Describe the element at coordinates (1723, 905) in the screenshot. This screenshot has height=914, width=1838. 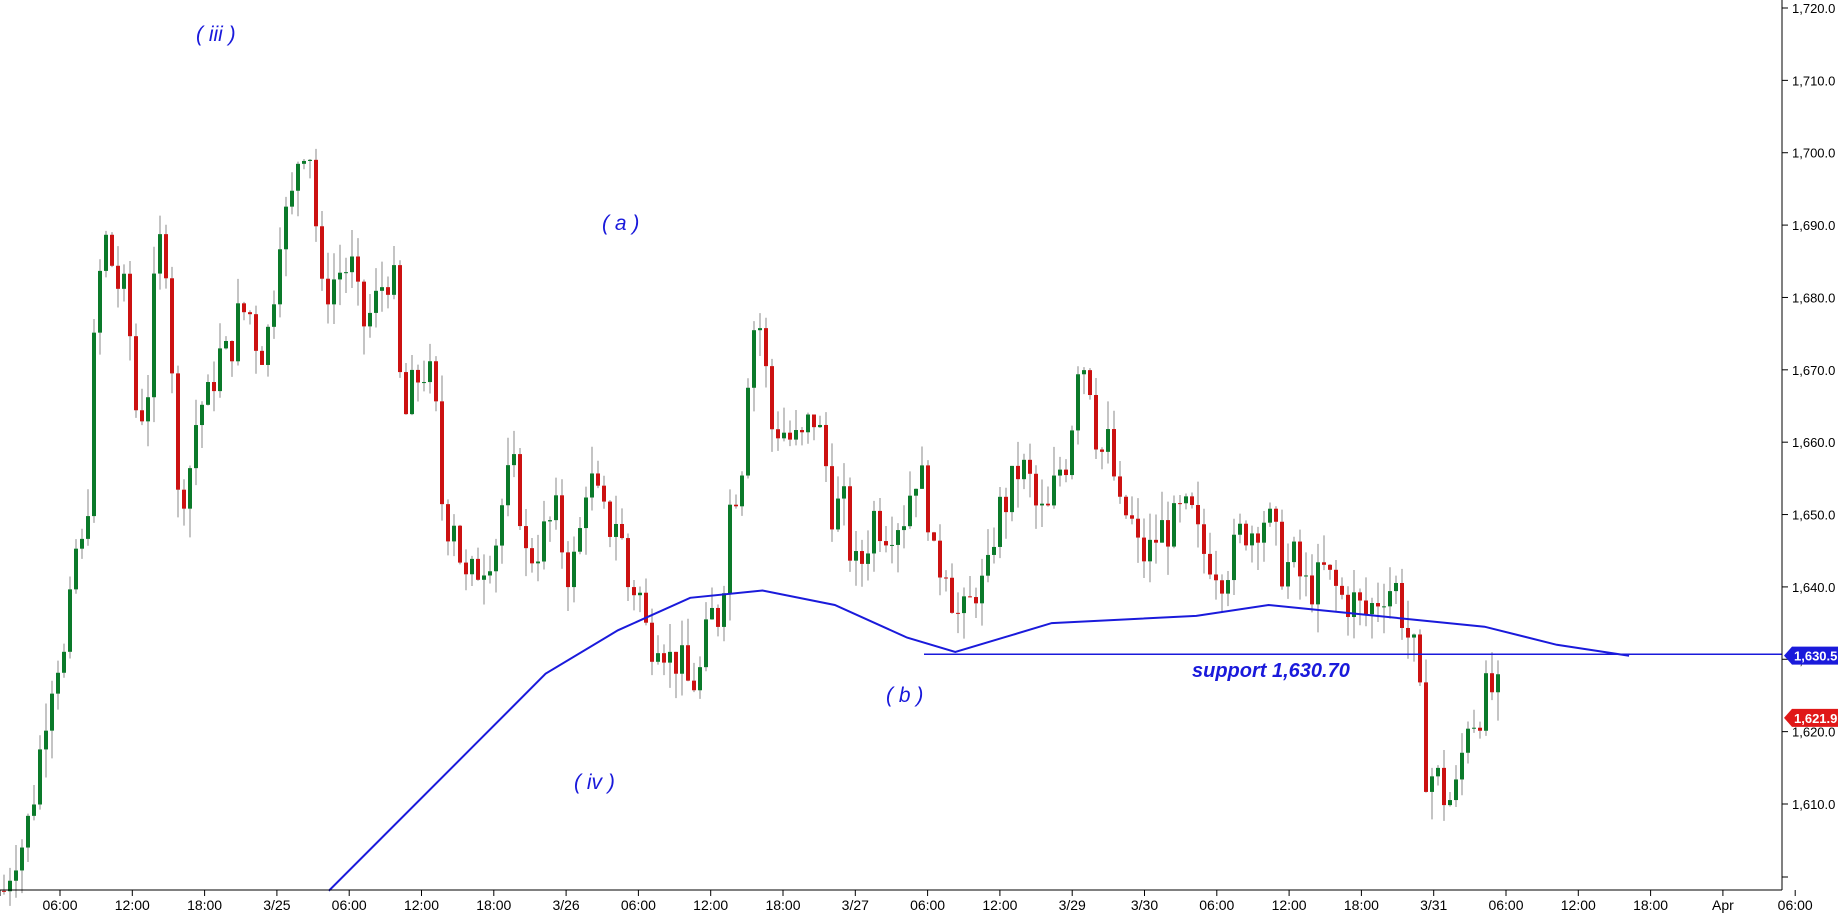
I see `x-tick-label: Apr` at that location.